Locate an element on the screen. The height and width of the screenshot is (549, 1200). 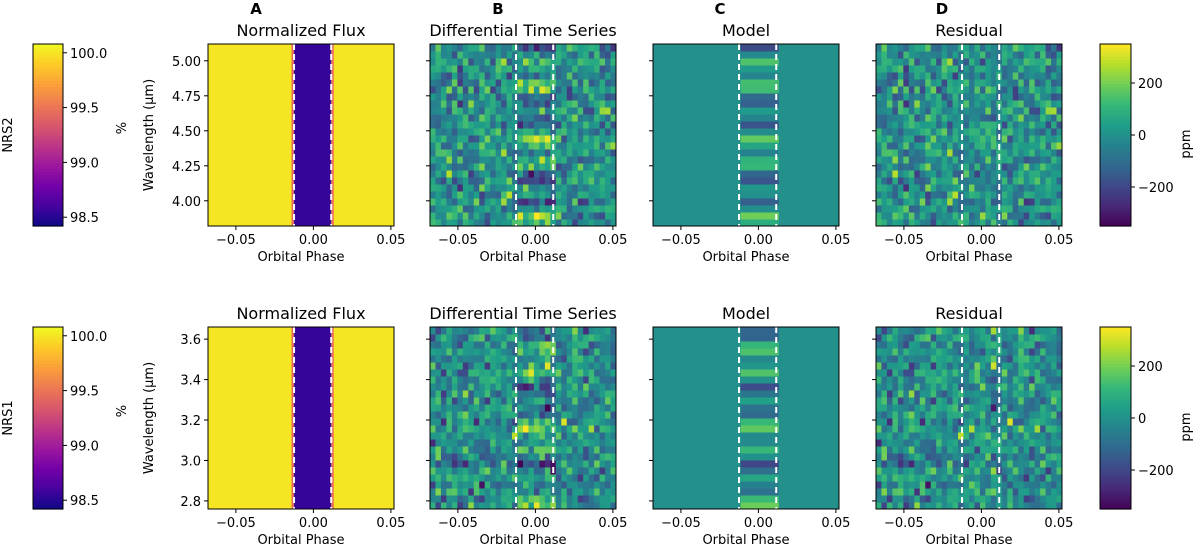
x-tick-label: 0.05 is located at coordinates (390, 240).